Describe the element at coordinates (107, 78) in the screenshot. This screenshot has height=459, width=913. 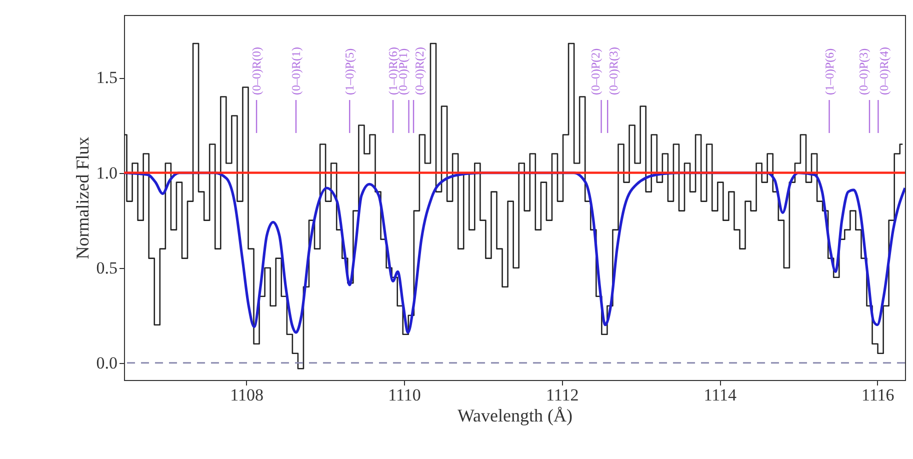
I see `y-tick-label: 1.5` at that location.